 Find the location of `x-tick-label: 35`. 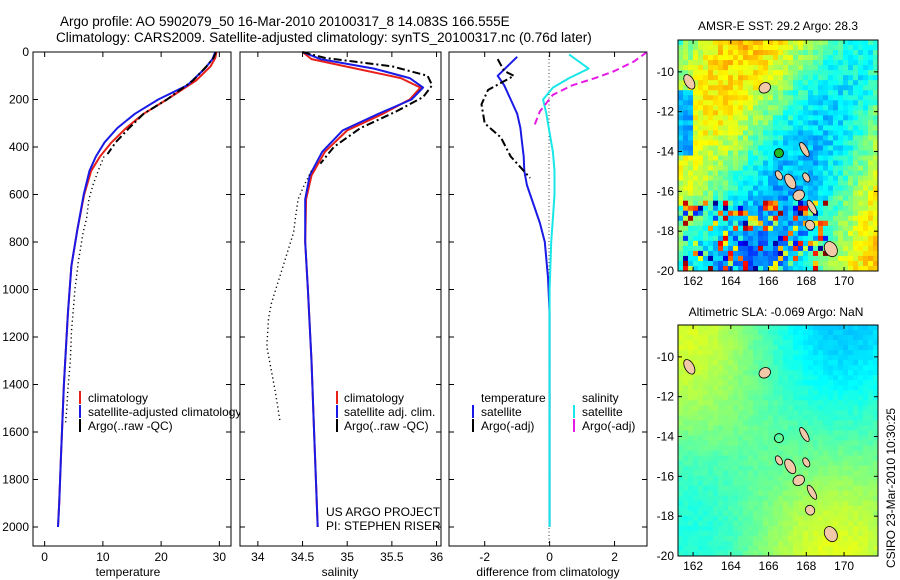

x-tick-label: 35 is located at coordinates (348, 557).